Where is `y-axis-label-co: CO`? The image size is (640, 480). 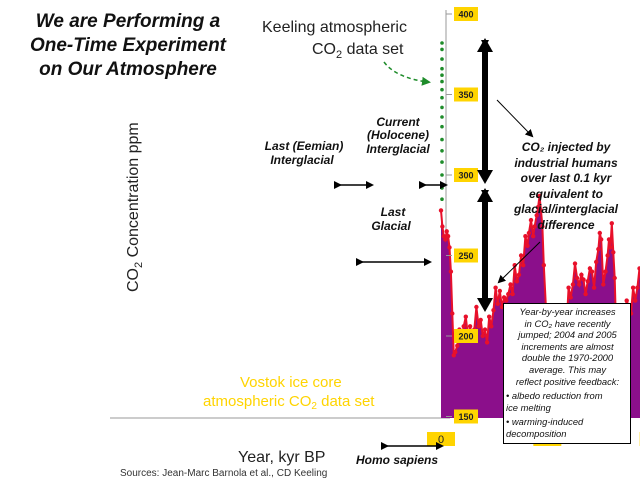
y-axis-label-co: CO is located at coordinates (133, 280).